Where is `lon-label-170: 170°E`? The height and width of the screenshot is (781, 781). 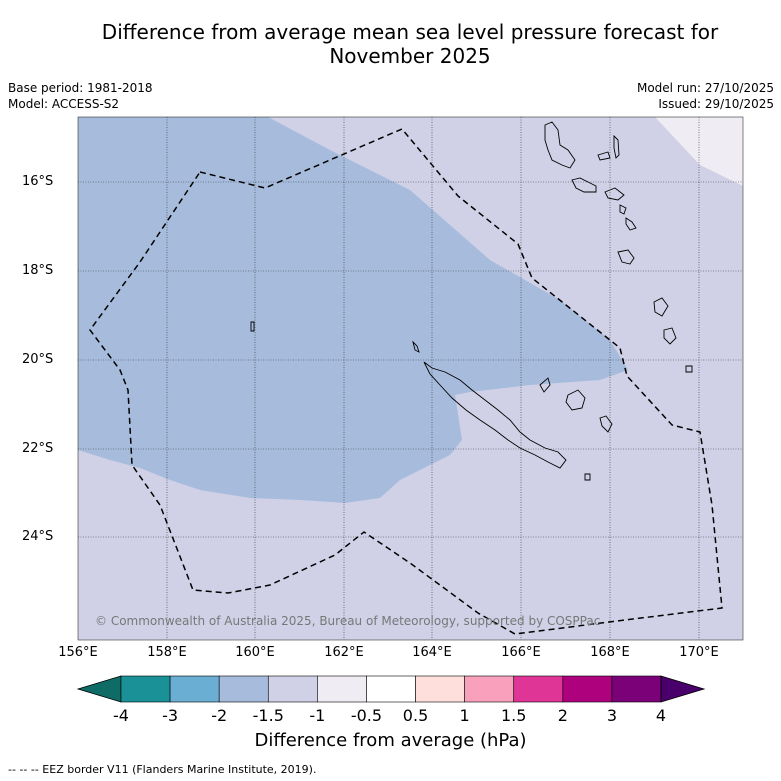 lon-label-170: 170°E is located at coordinates (699, 652).